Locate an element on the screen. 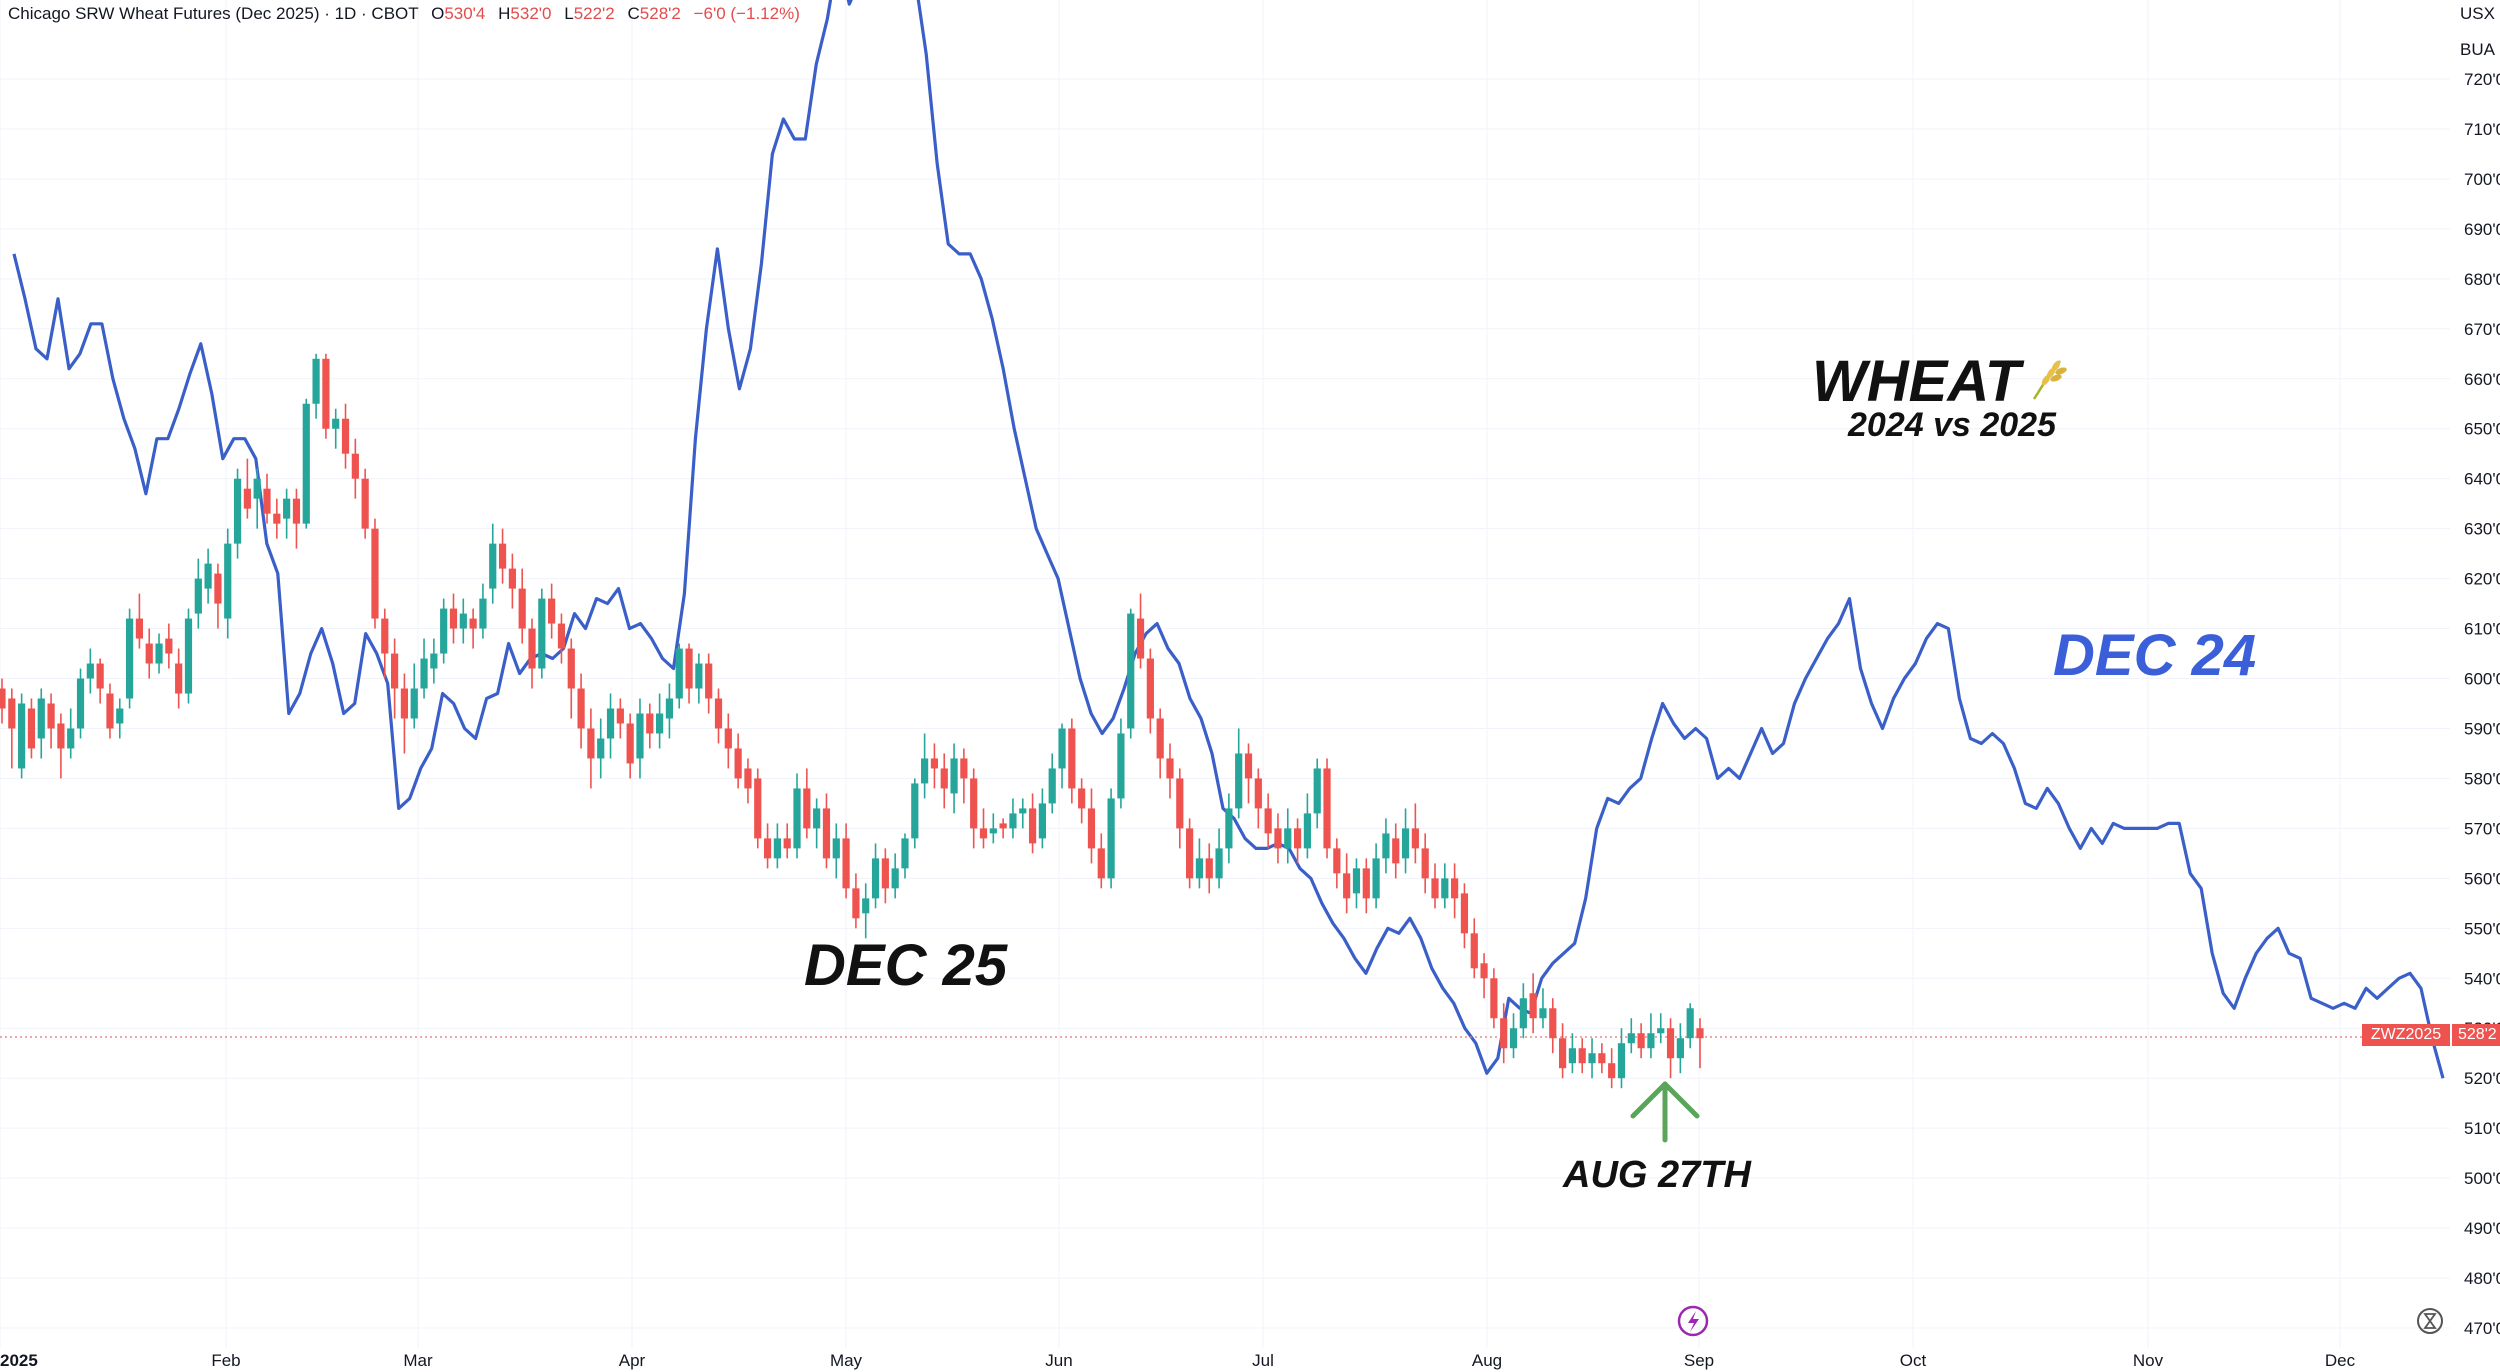 Image resolution: width=2500 pixels, height=1372 pixels. y-tick-label: 580'0 is located at coordinates (2482, 778).